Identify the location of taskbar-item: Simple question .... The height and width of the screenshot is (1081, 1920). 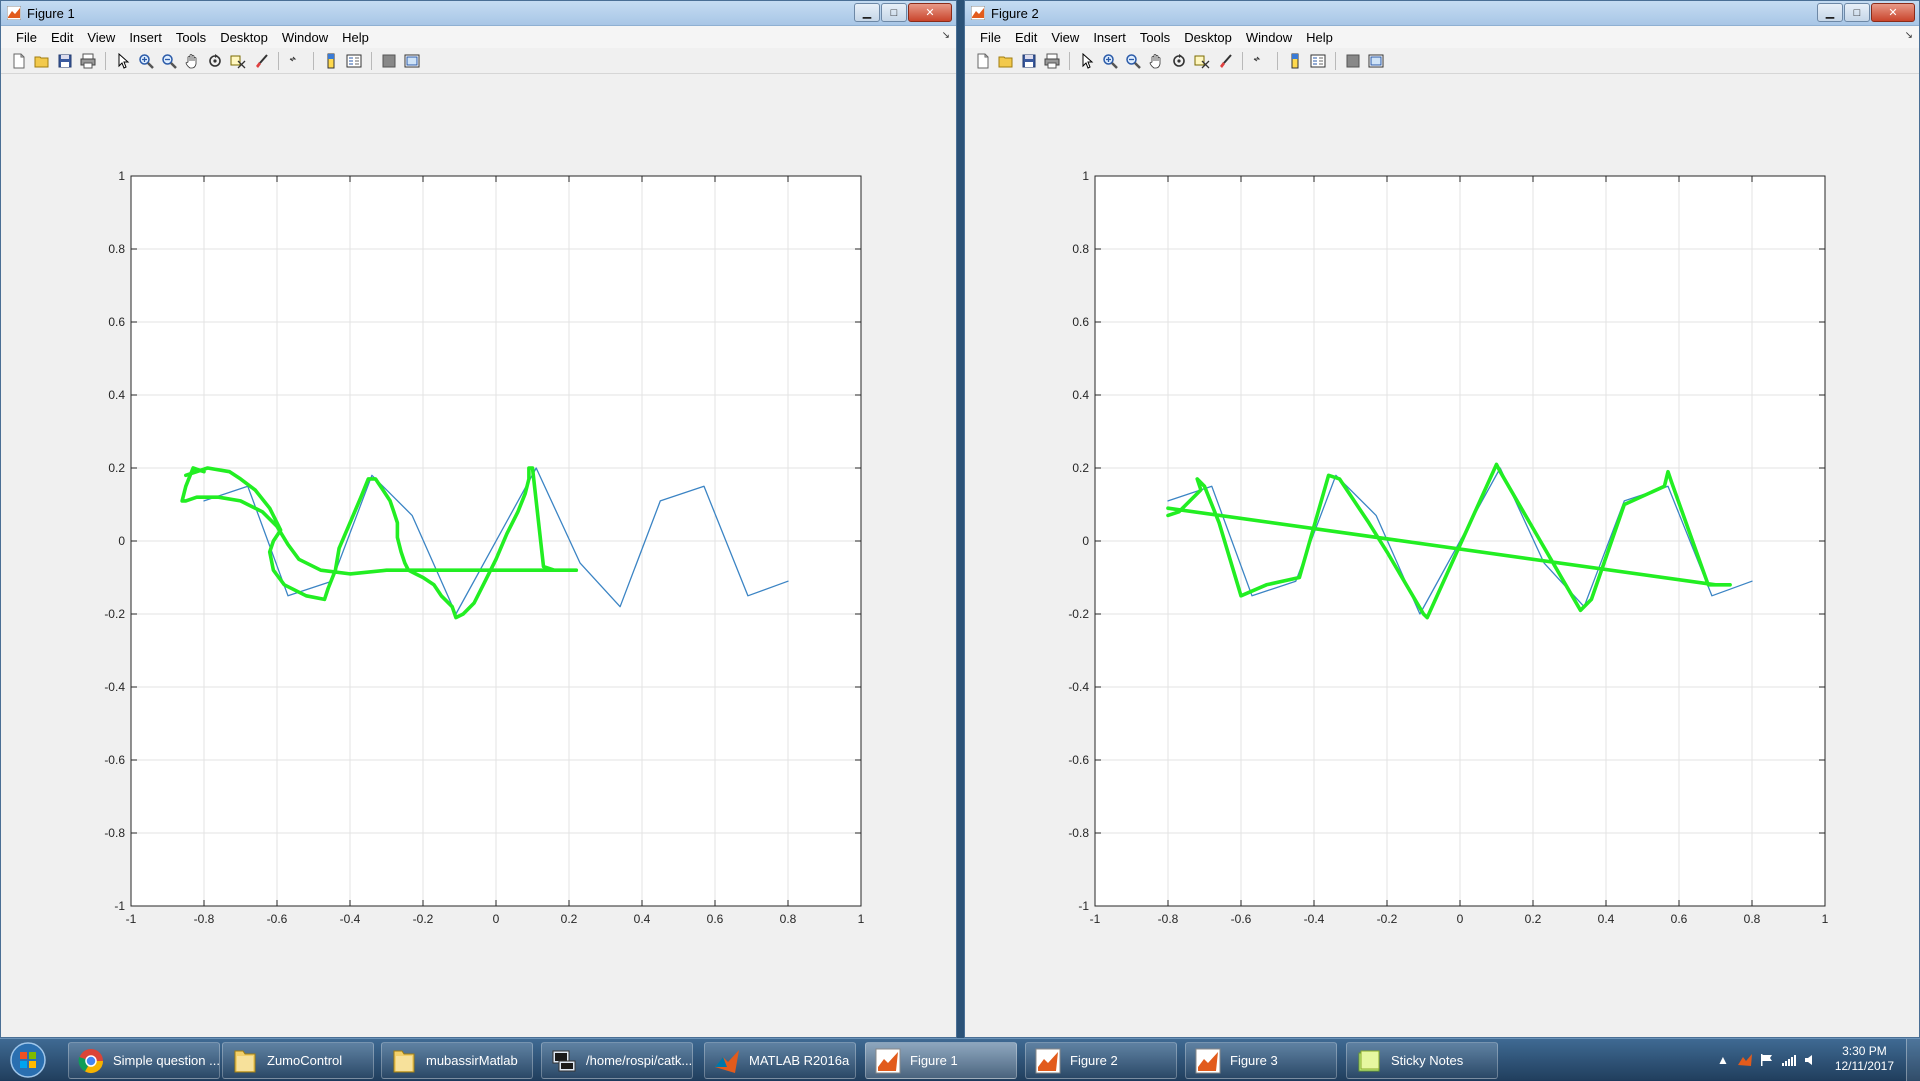
(144, 1060).